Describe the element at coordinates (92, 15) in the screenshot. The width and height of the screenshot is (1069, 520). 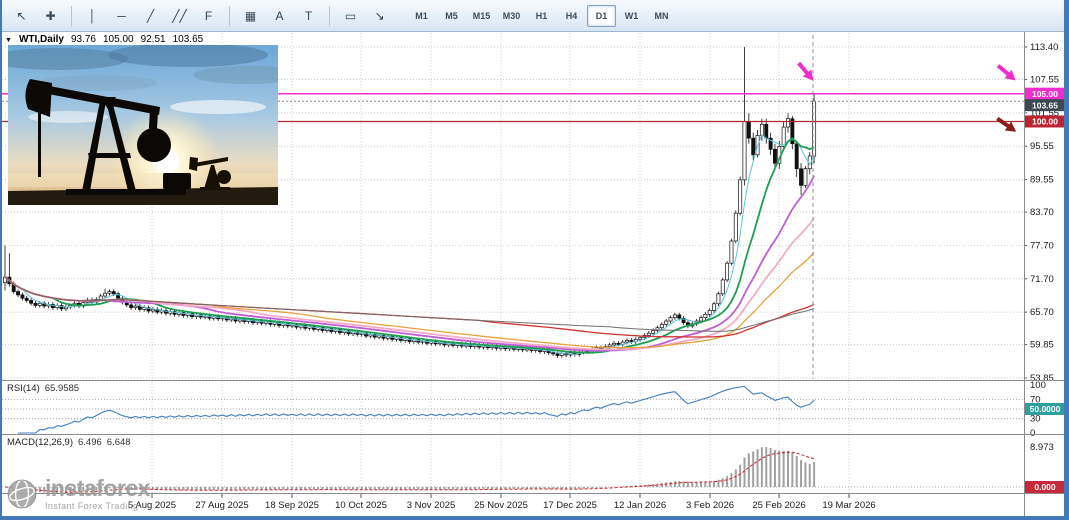
I see `vertical-line-tool-button: │` at that location.